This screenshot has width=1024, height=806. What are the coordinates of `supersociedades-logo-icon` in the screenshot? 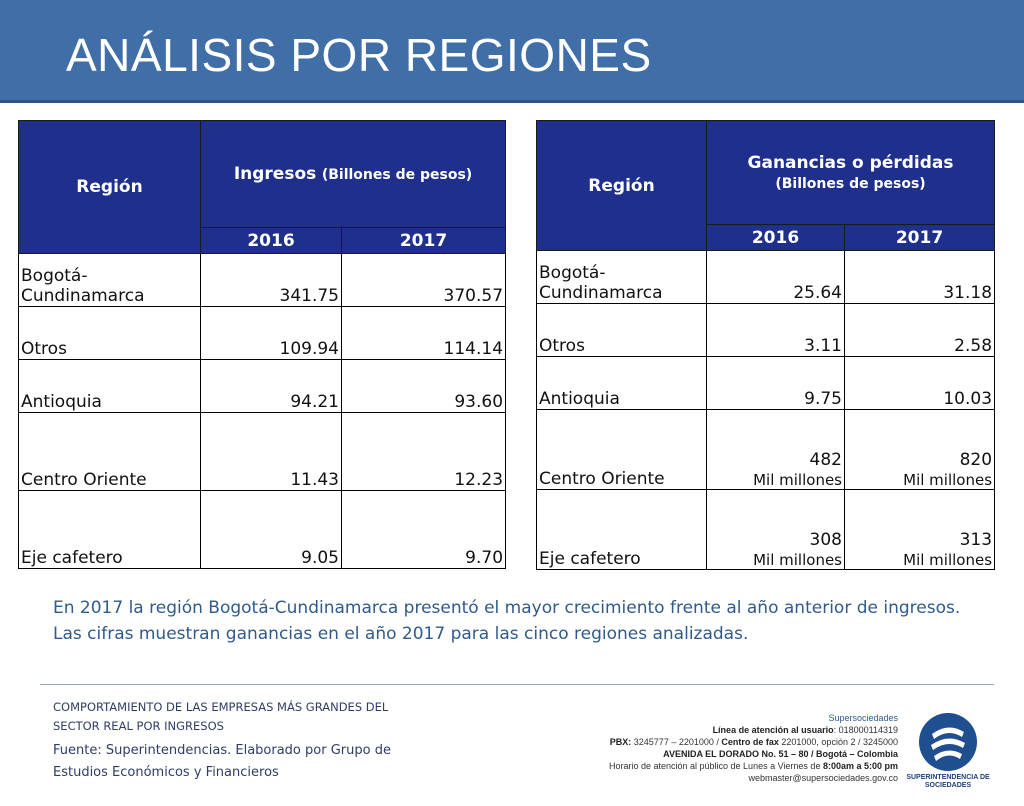 It's located at (948, 742).